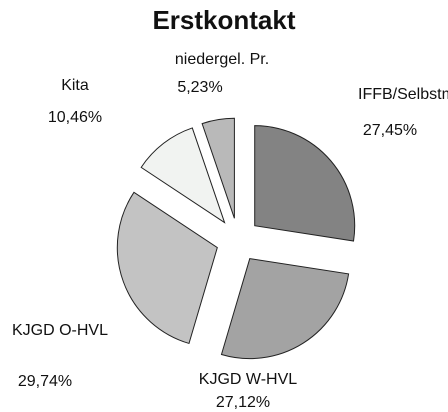  Describe the element at coordinates (75, 85) in the screenshot. I see `slice-label: Kita` at that location.